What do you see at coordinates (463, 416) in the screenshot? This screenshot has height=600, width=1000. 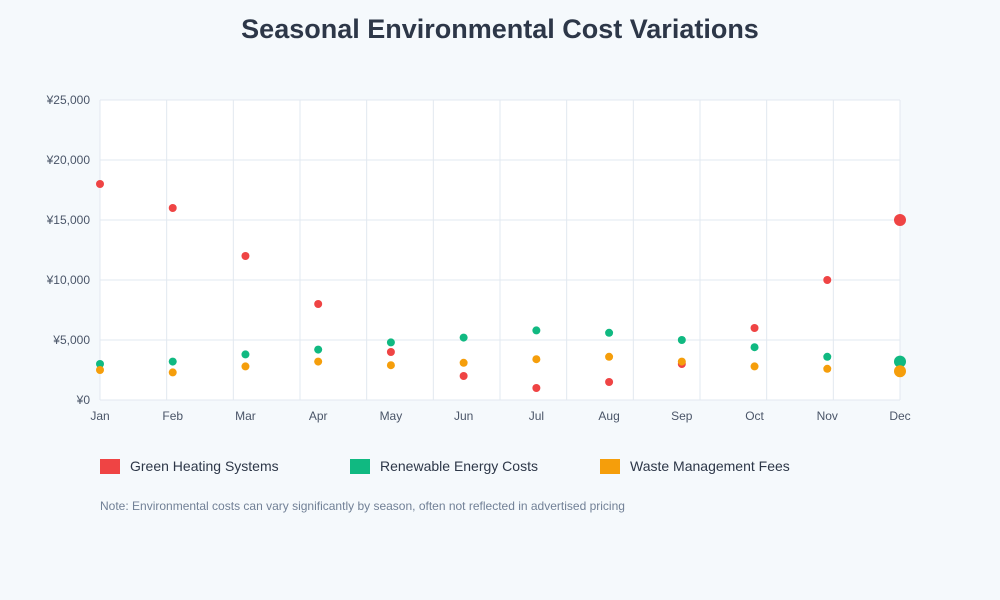 I see `x-tick-label: Jun` at bounding box center [463, 416].